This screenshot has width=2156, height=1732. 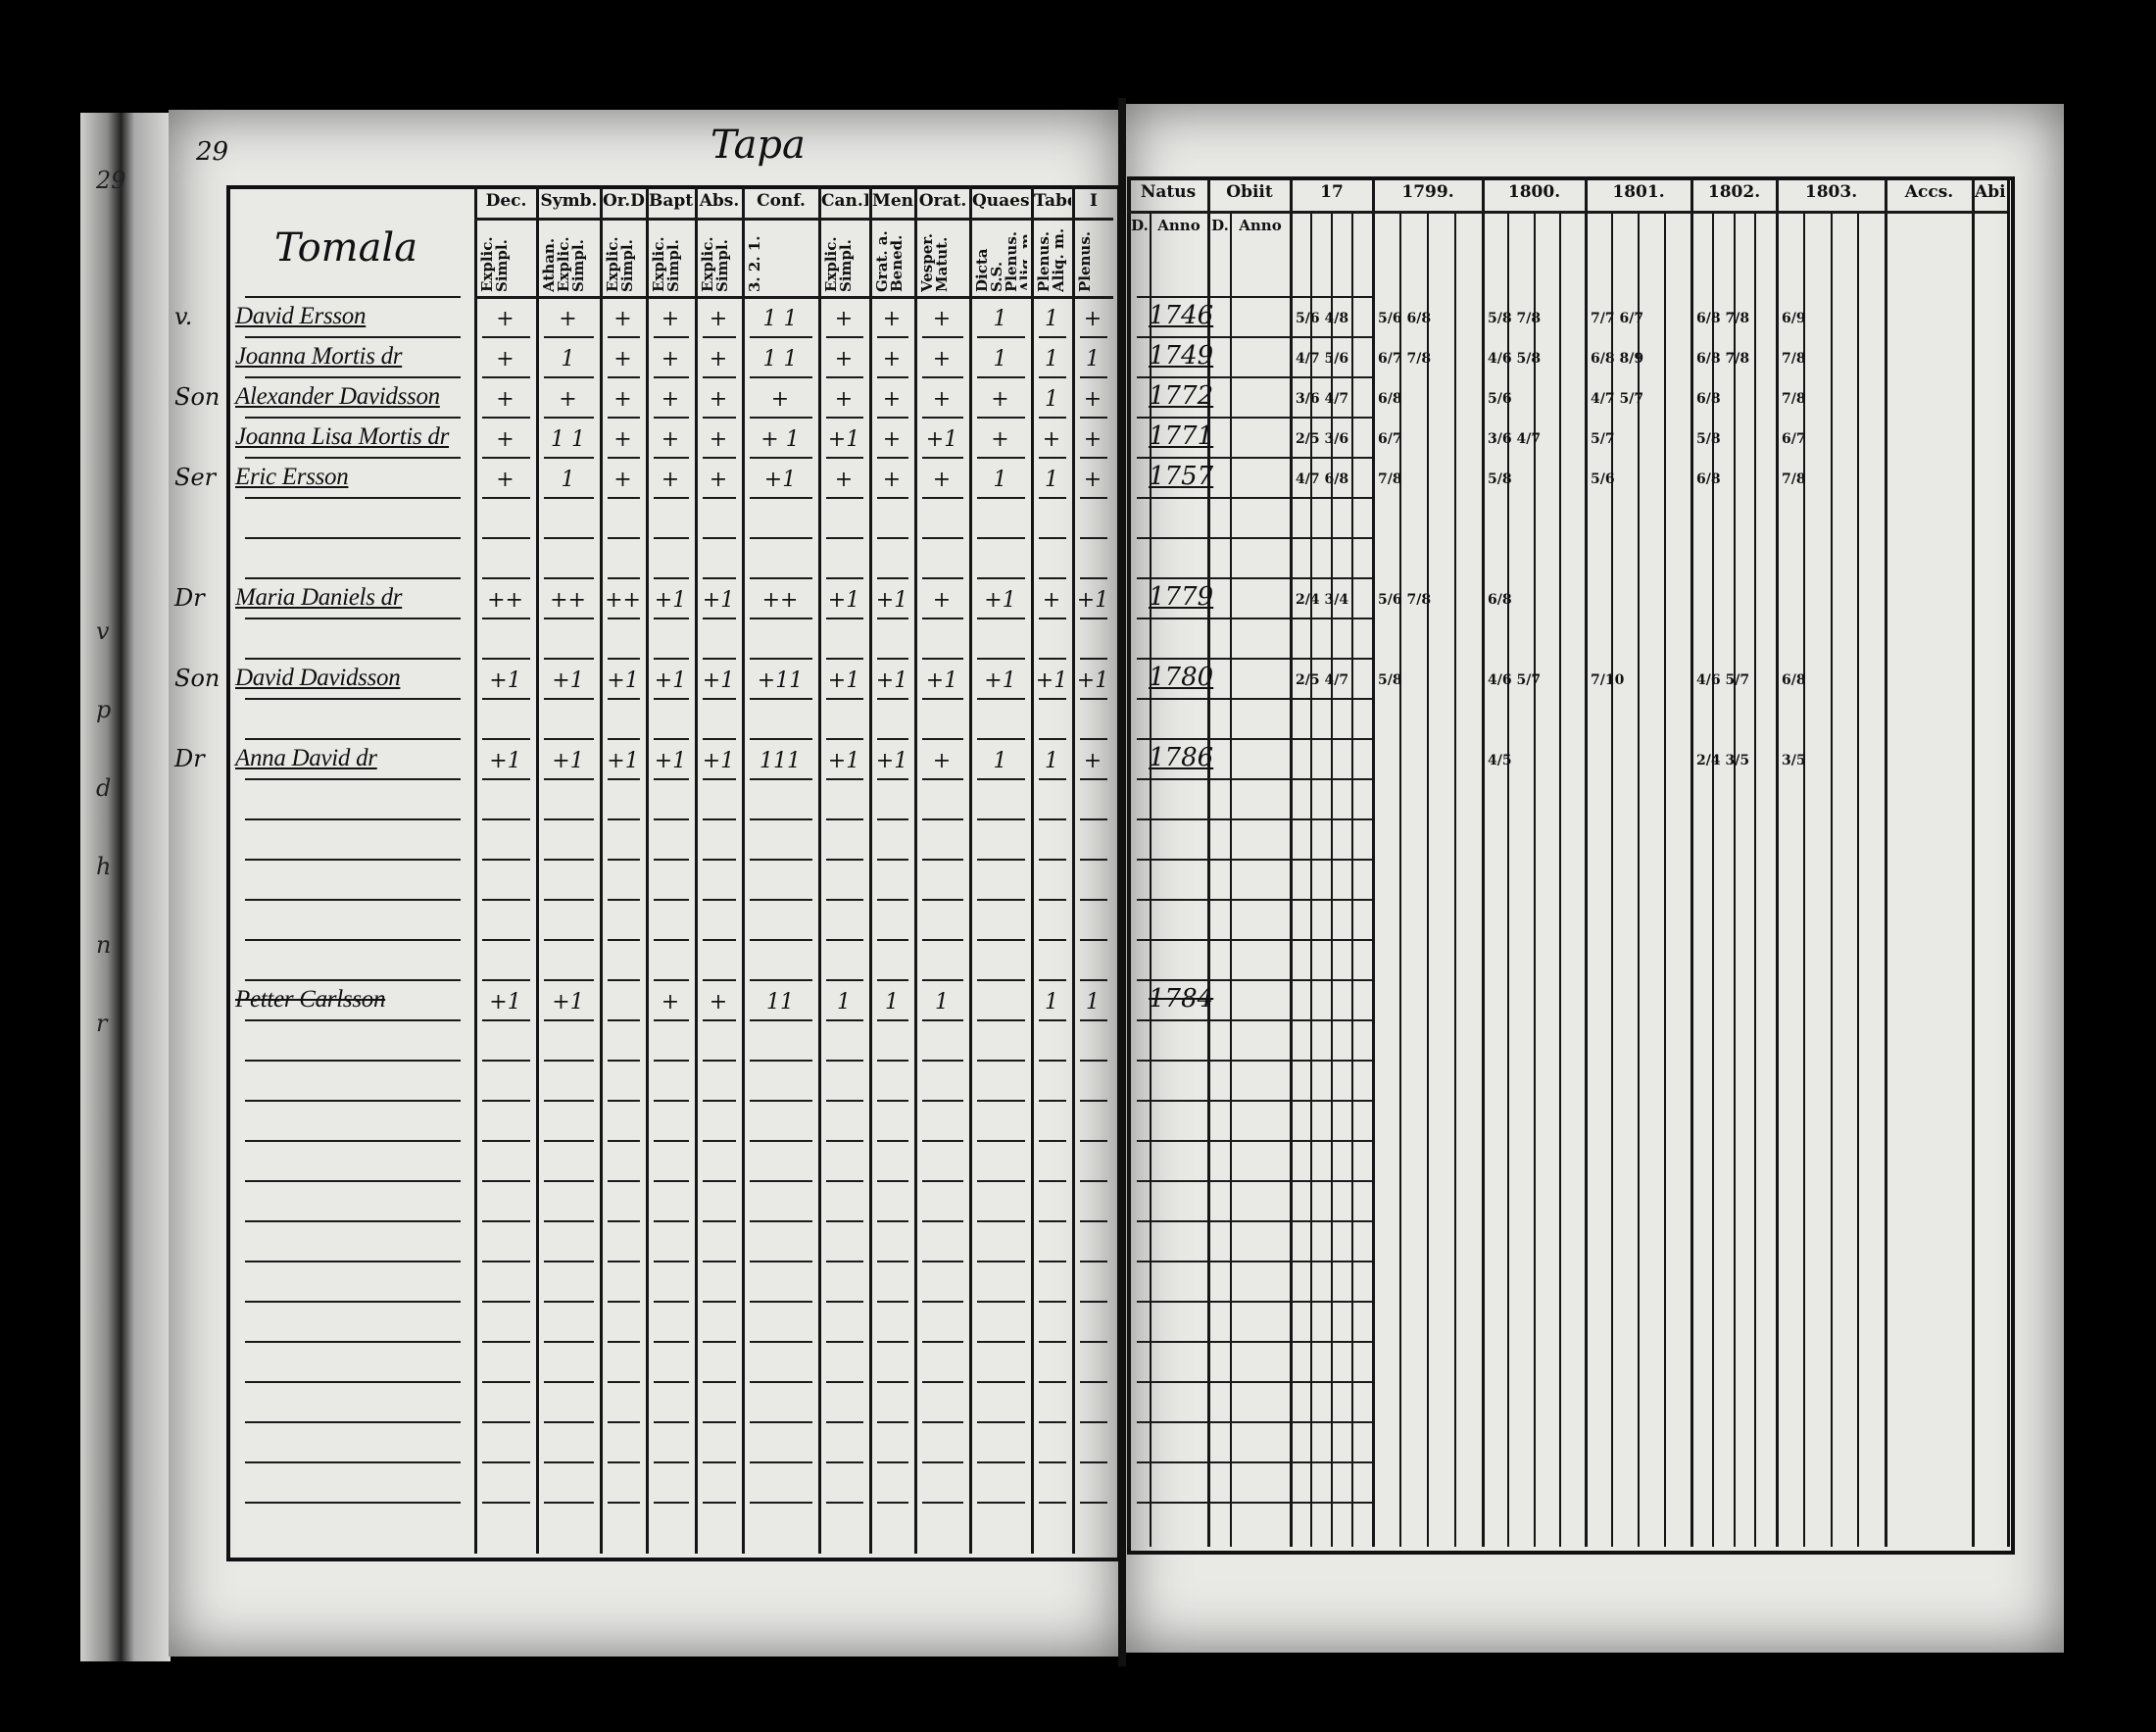 What do you see at coordinates (1794, 319) in the screenshot?
I see `yearly-progress-mark: 6/9` at bounding box center [1794, 319].